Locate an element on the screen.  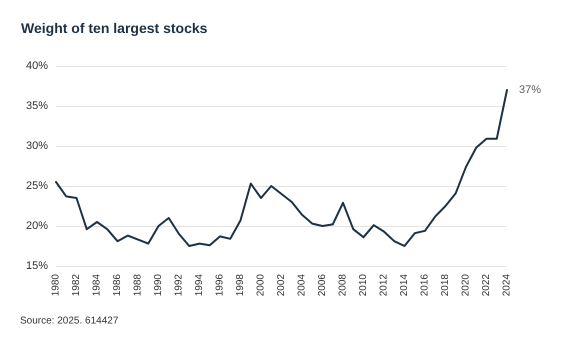
x-tick-label: 2024 is located at coordinates (507, 285).